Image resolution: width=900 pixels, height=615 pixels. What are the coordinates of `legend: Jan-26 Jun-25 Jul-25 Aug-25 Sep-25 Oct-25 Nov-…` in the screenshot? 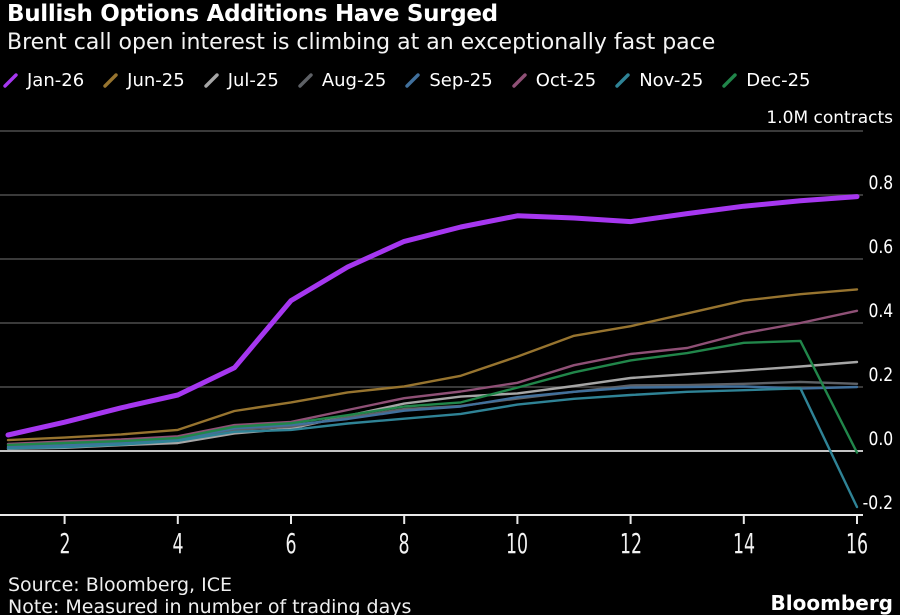 It's located at (407, 80).